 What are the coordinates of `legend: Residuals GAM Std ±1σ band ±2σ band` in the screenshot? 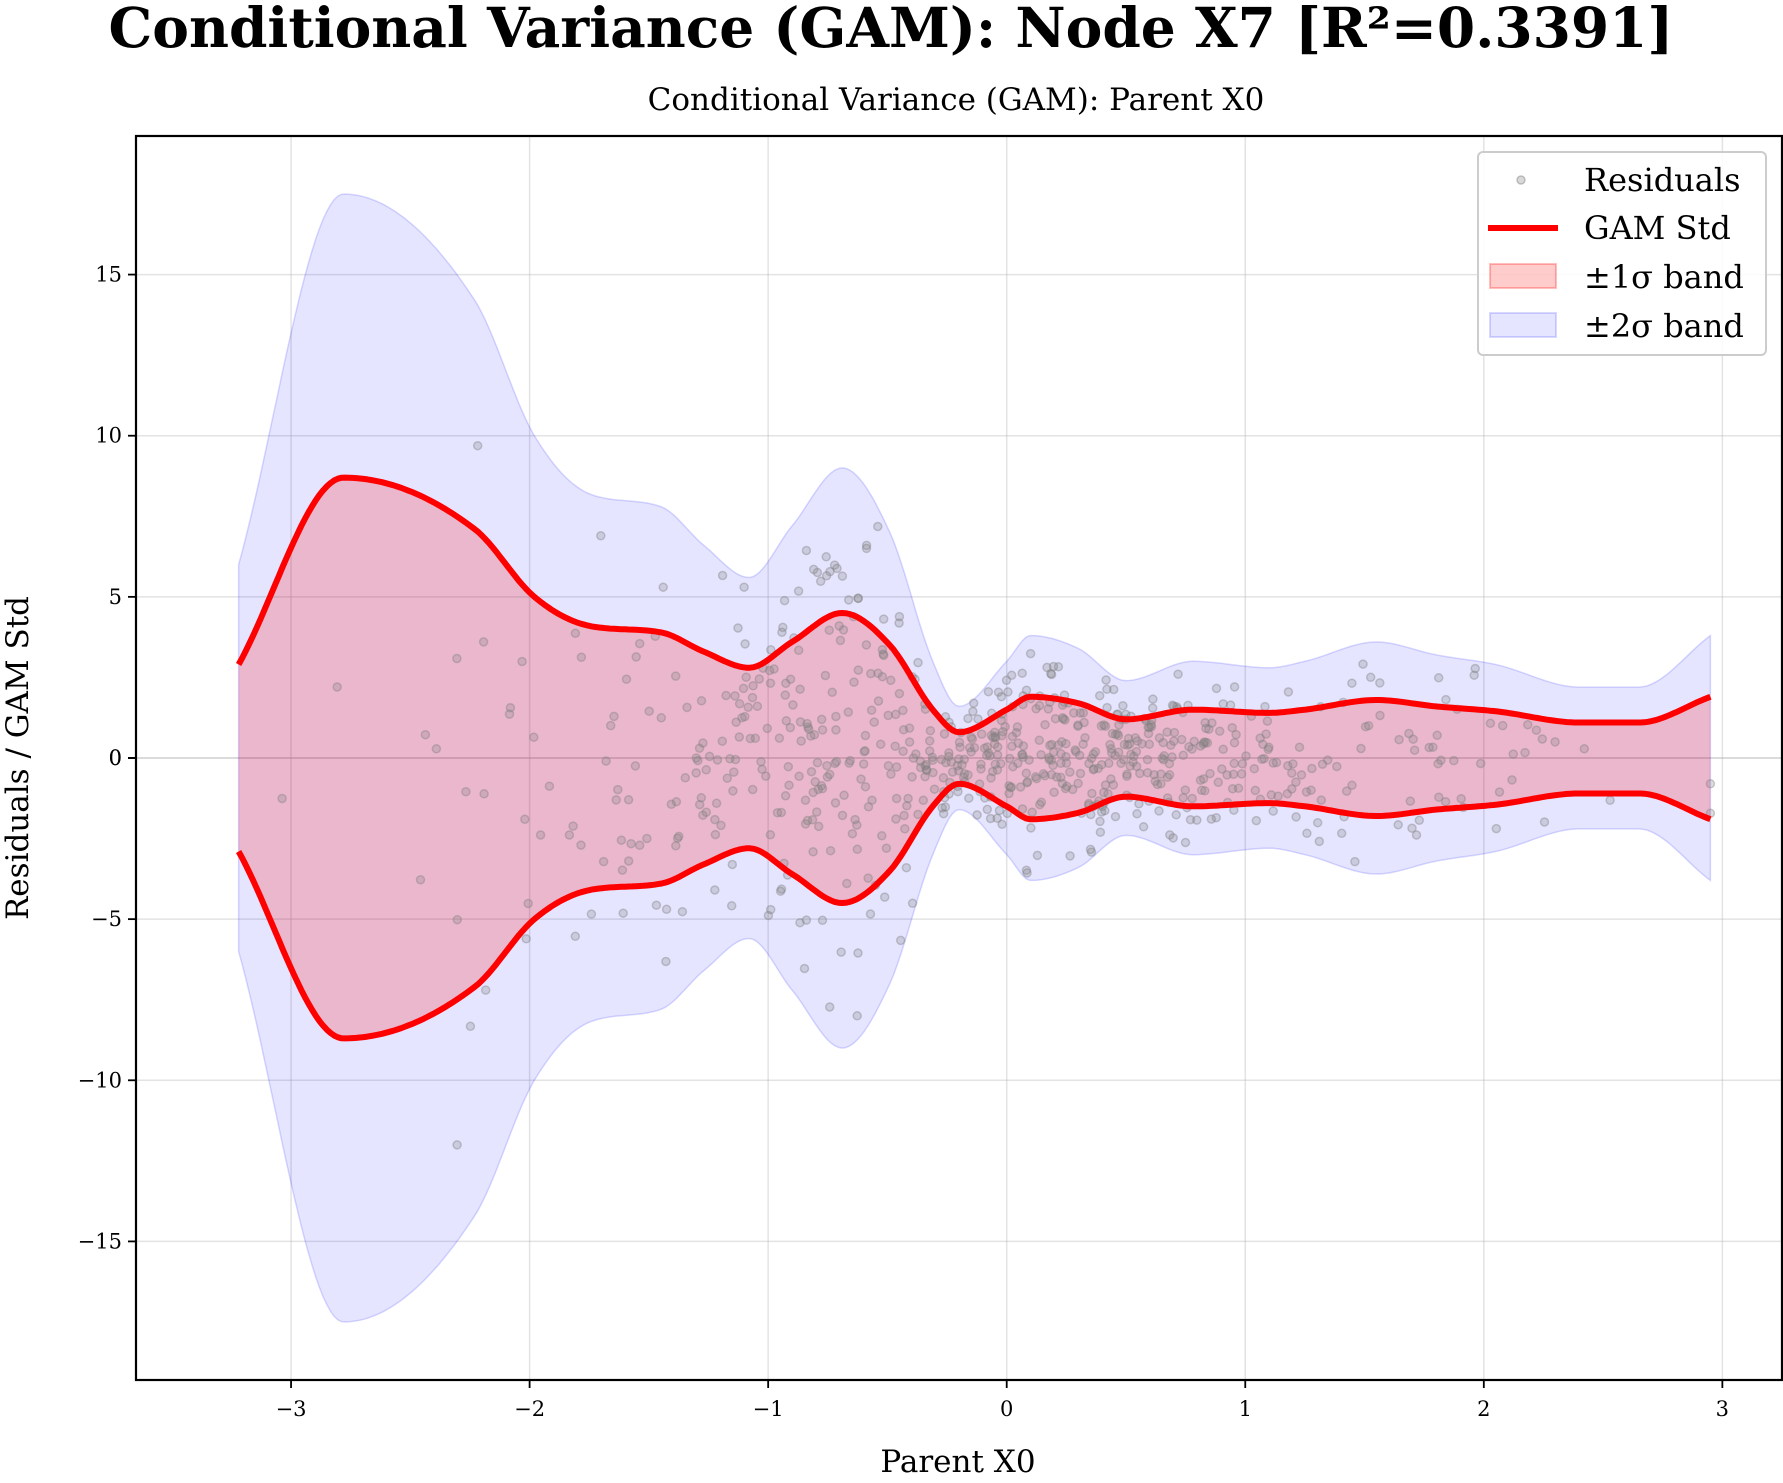 It's located at (1622, 253).